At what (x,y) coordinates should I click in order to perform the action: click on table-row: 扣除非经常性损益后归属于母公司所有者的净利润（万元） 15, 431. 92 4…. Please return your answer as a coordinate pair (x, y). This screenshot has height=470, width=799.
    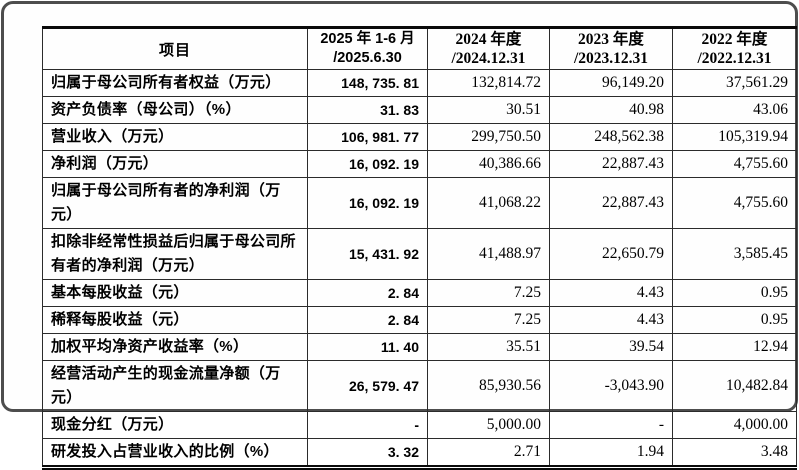
    Looking at the image, I should click on (419, 254).